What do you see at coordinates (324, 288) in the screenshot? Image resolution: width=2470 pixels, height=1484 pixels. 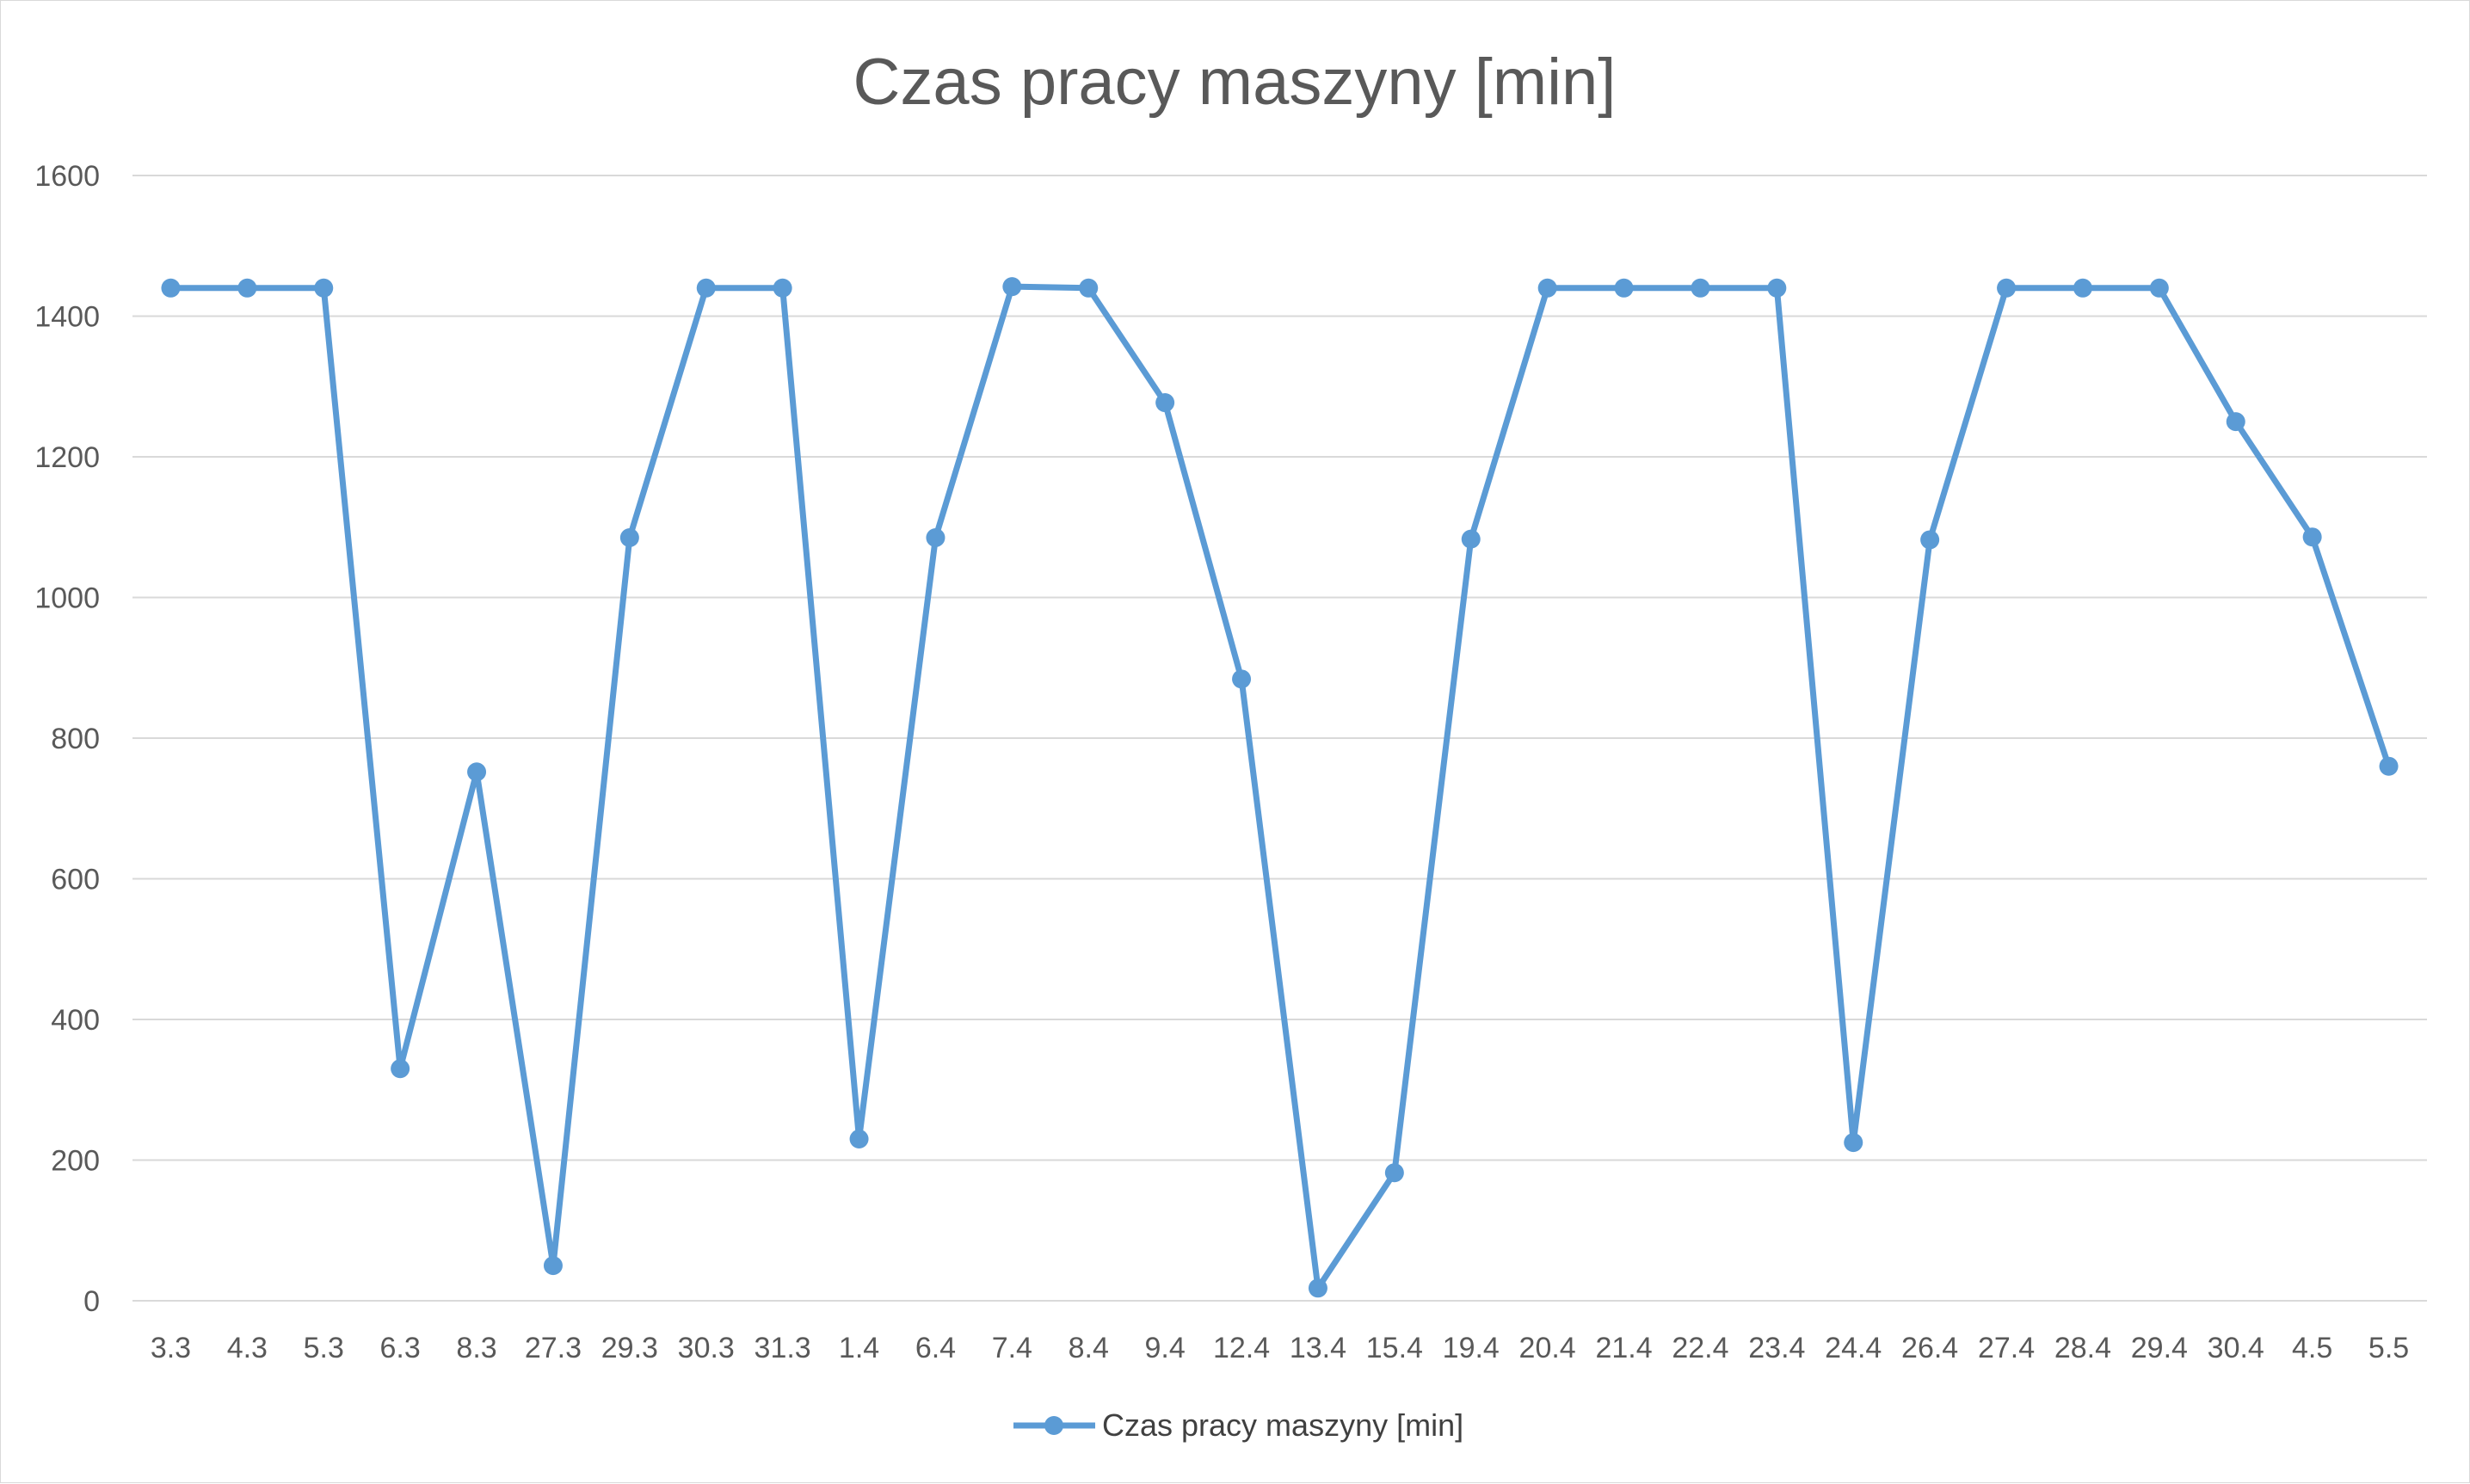 I see `data-point-5.3` at bounding box center [324, 288].